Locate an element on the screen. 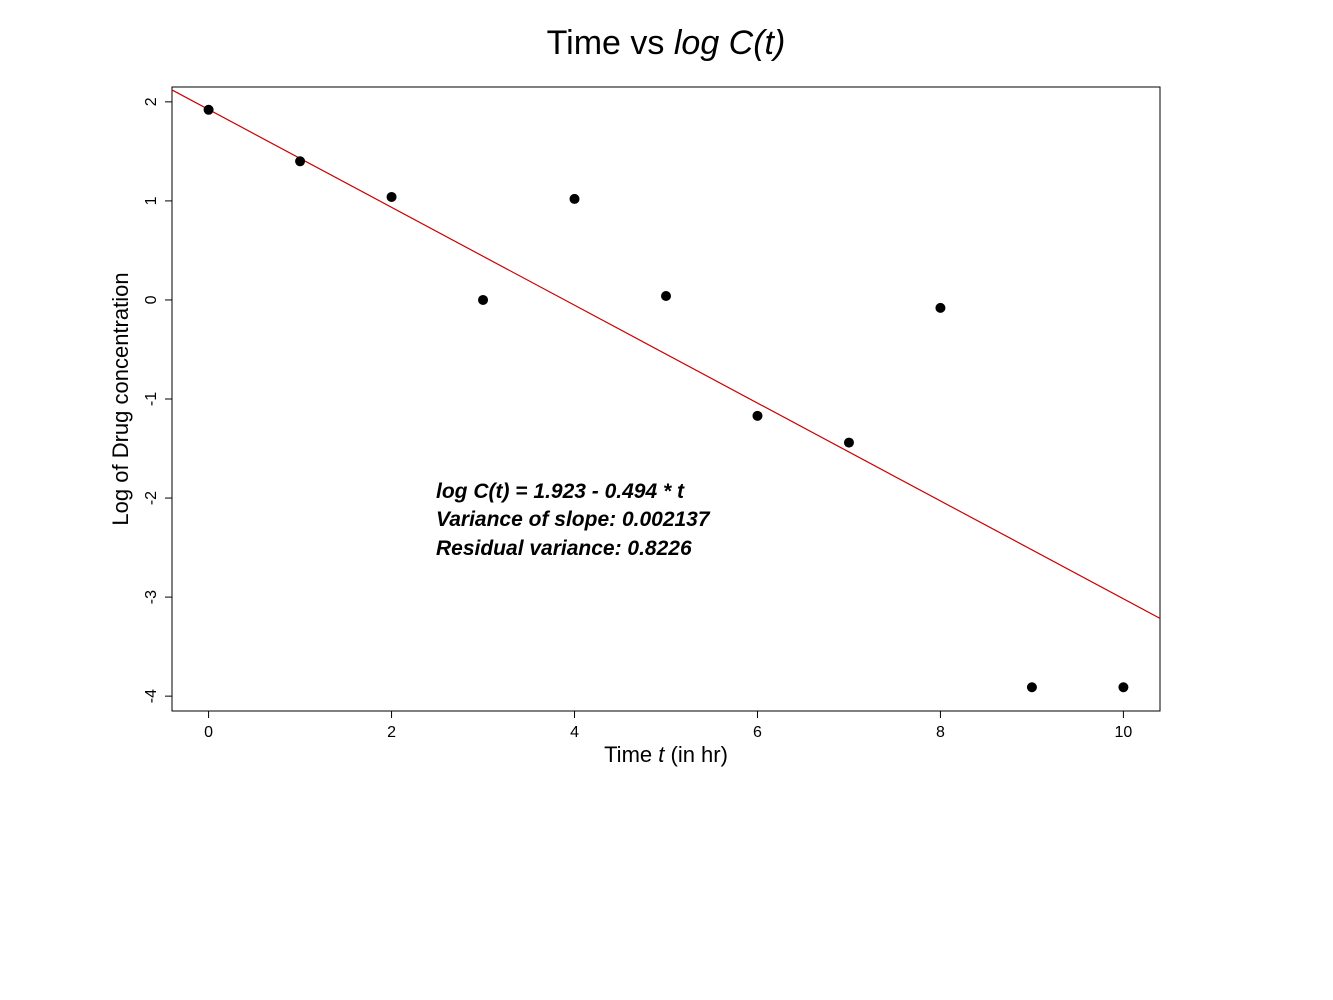 The height and width of the screenshot is (1000, 1333). y-axis-label: Log of Drug concentration is located at coordinates (120, 398).